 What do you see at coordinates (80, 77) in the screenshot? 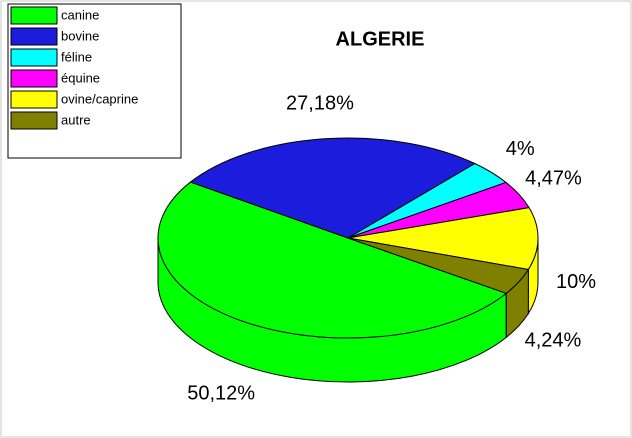
I see `legend-label: équine` at bounding box center [80, 77].